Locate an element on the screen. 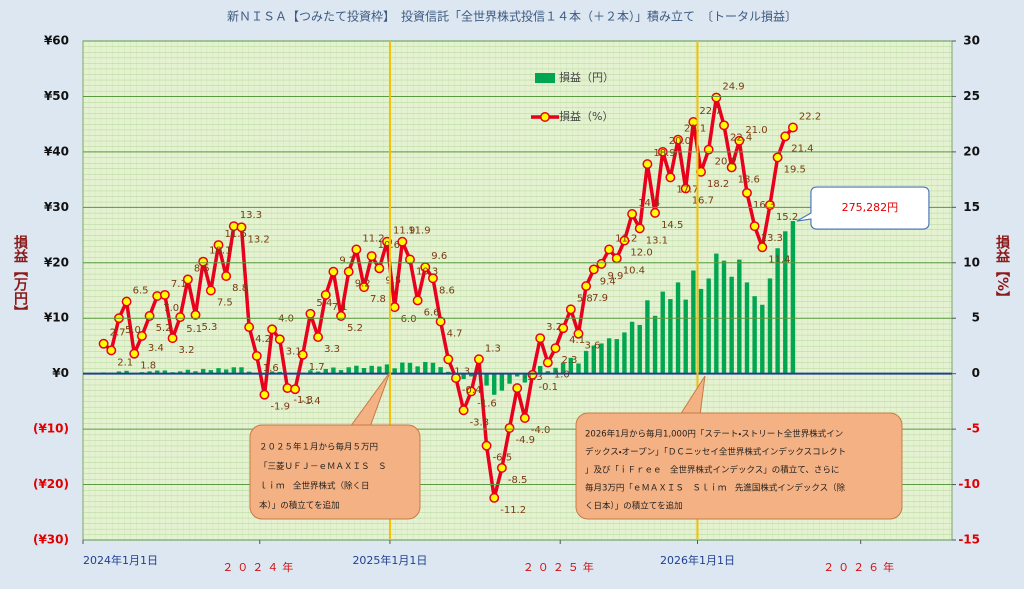 This screenshot has height=589, width=1024. data-label: 3.2 is located at coordinates (187, 350).